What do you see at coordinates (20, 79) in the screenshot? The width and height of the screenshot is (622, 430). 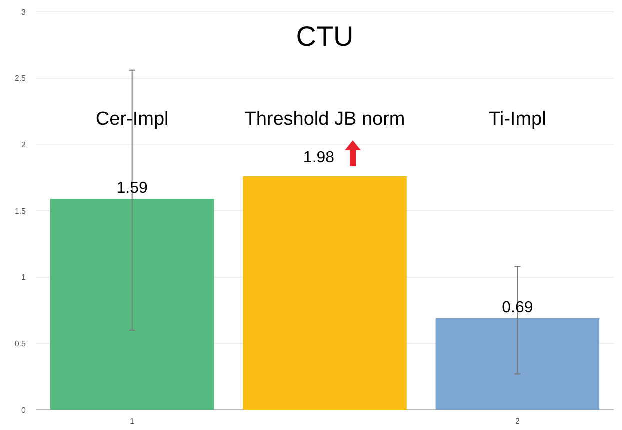 I see `y-tick-label: 2.5` at bounding box center [20, 79].